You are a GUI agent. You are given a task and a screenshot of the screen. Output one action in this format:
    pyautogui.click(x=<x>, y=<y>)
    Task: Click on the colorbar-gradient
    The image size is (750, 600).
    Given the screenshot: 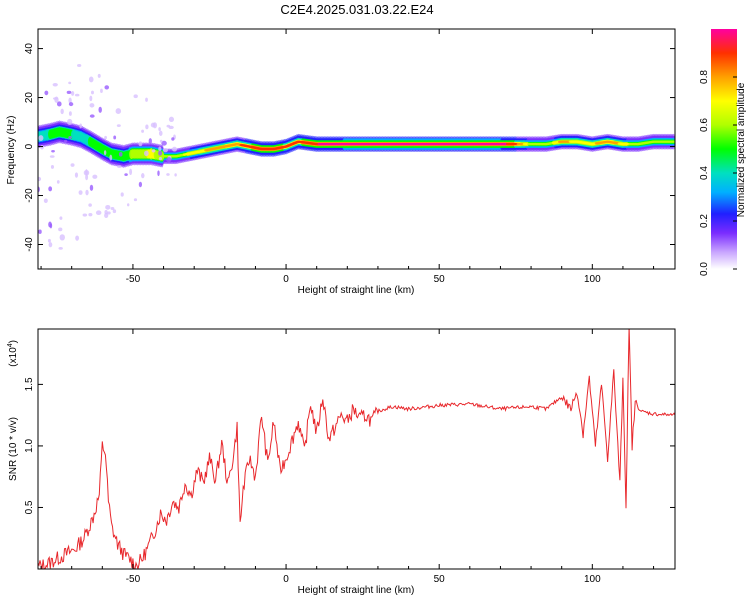 What is the action you would take?
    pyautogui.click(x=724, y=149)
    